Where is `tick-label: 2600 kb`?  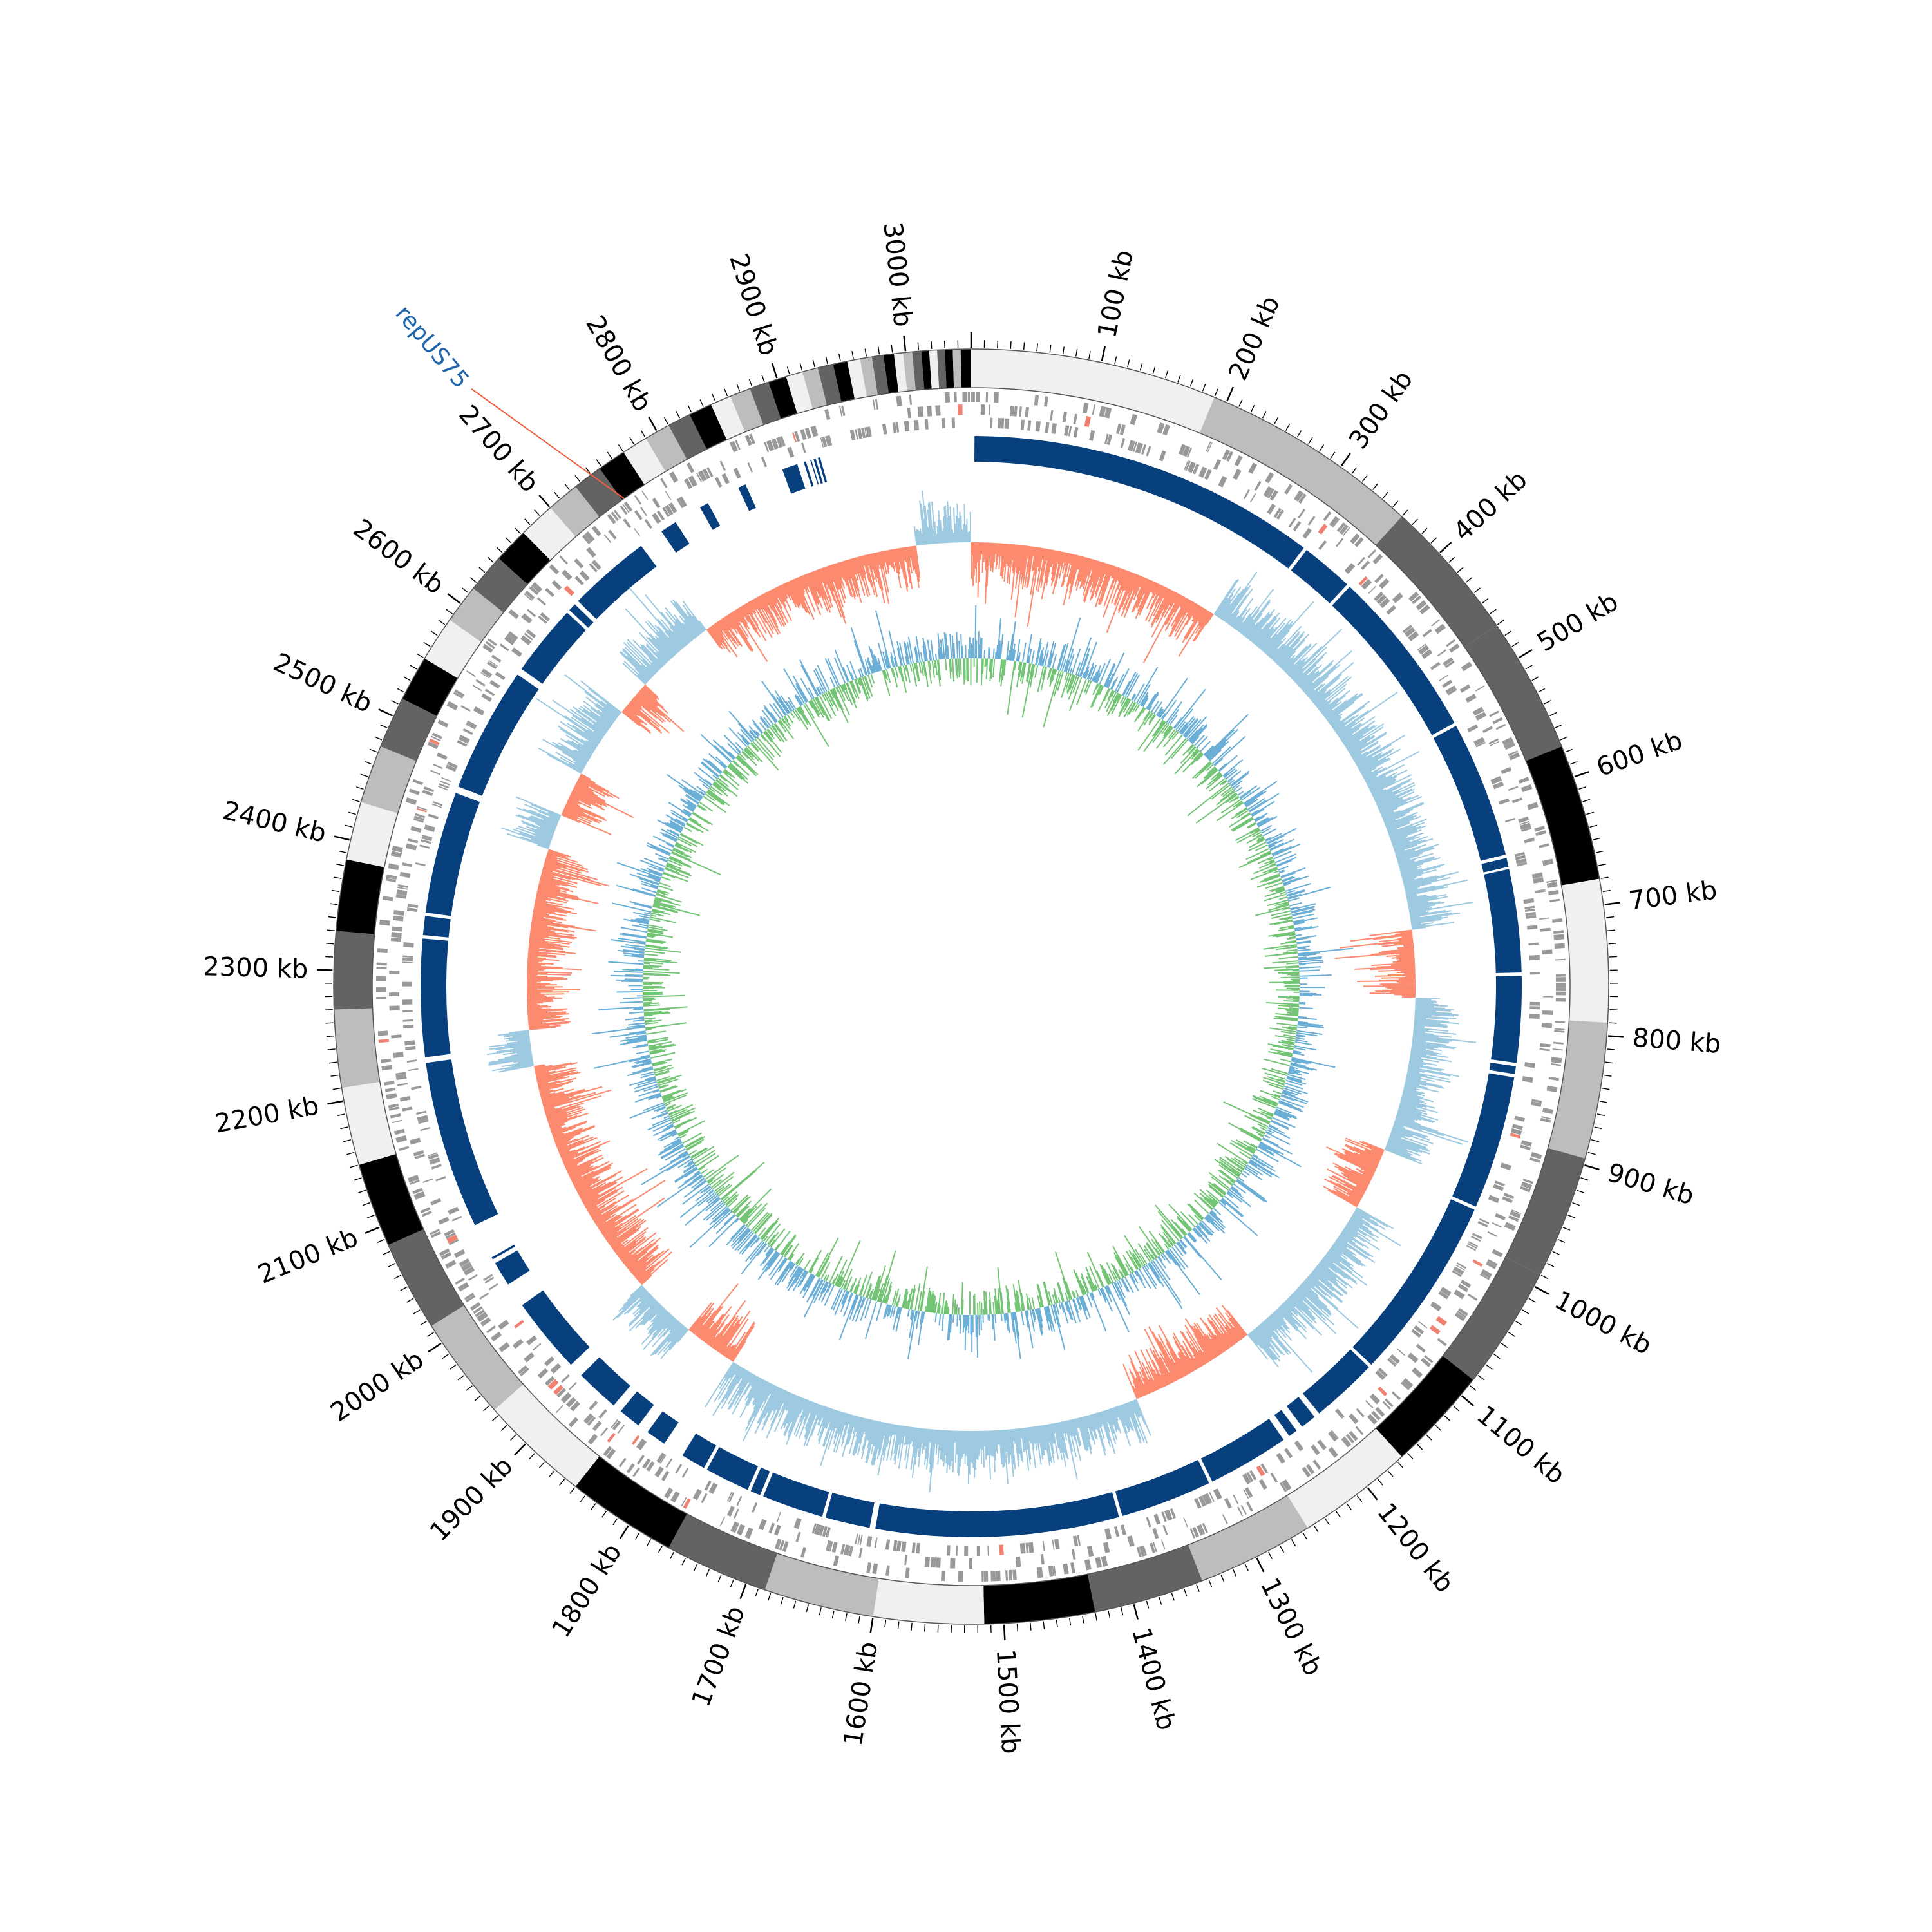 tick-label: 2600 kb is located at coordinates (399, 556).